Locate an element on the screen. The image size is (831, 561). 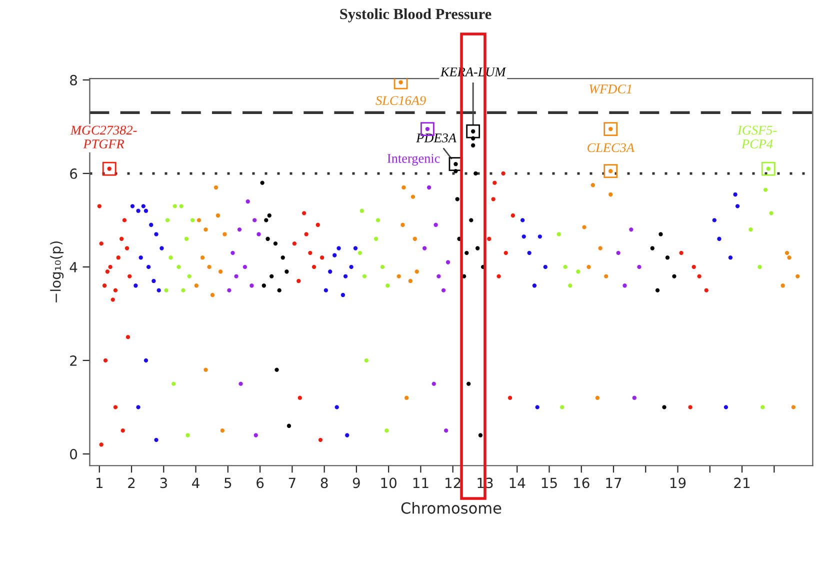
annotation: IGSF5- PCP4 is located at coordinates (757, 137).